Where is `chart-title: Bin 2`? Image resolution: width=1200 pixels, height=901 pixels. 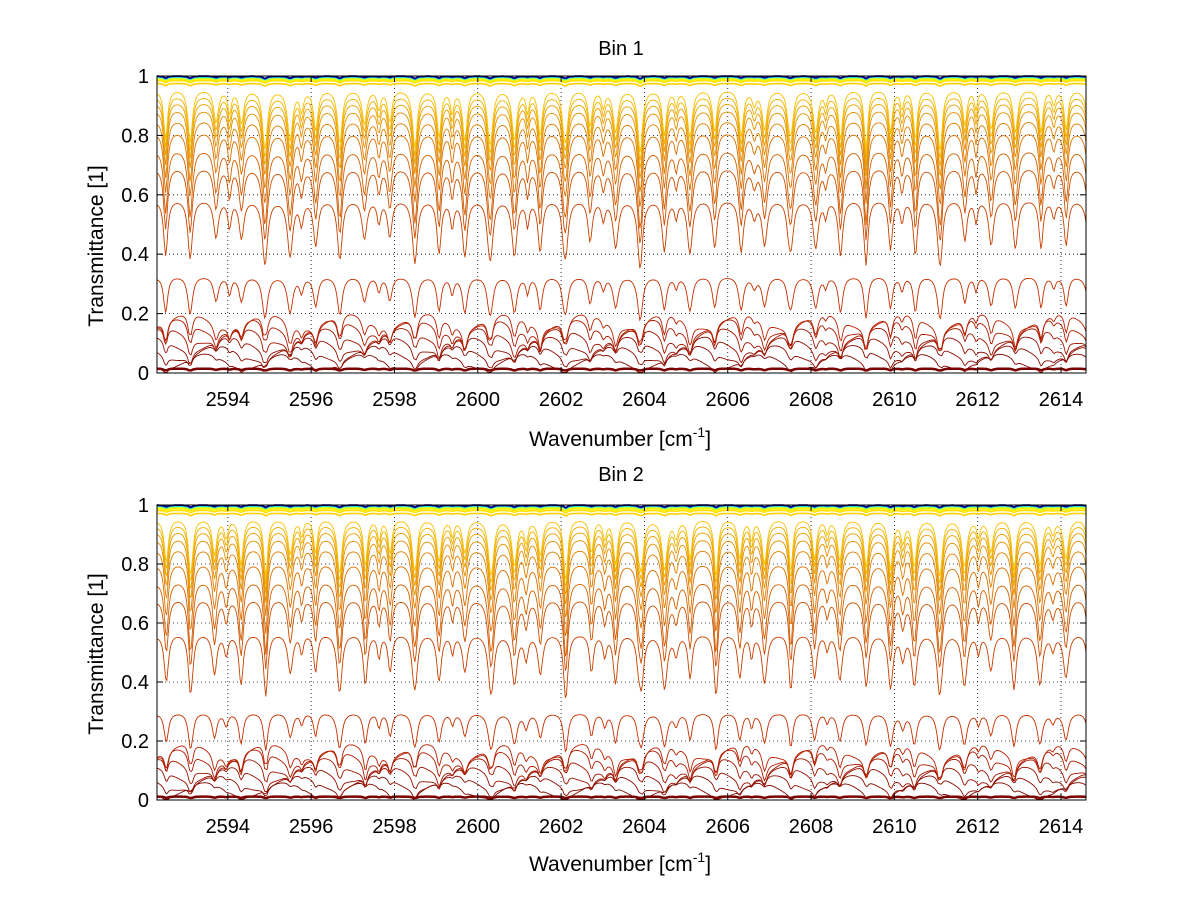
chart-title: Bin 2 is located at coordinates (621, 475).